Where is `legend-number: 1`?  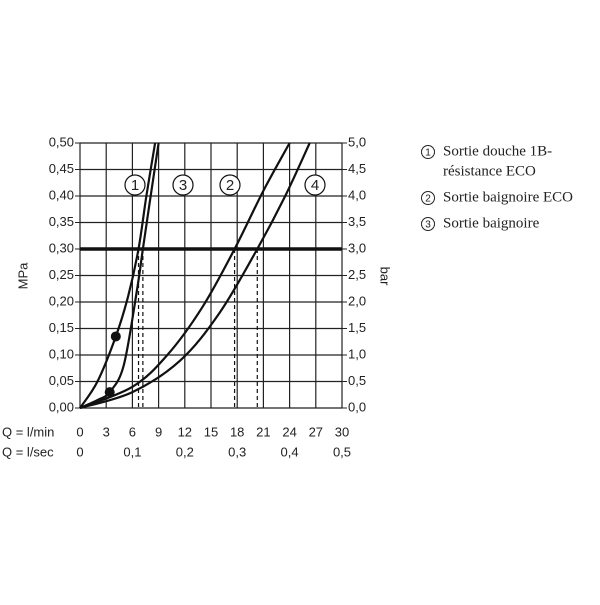 legend-number: 1 is located at coordinates (428, 153).